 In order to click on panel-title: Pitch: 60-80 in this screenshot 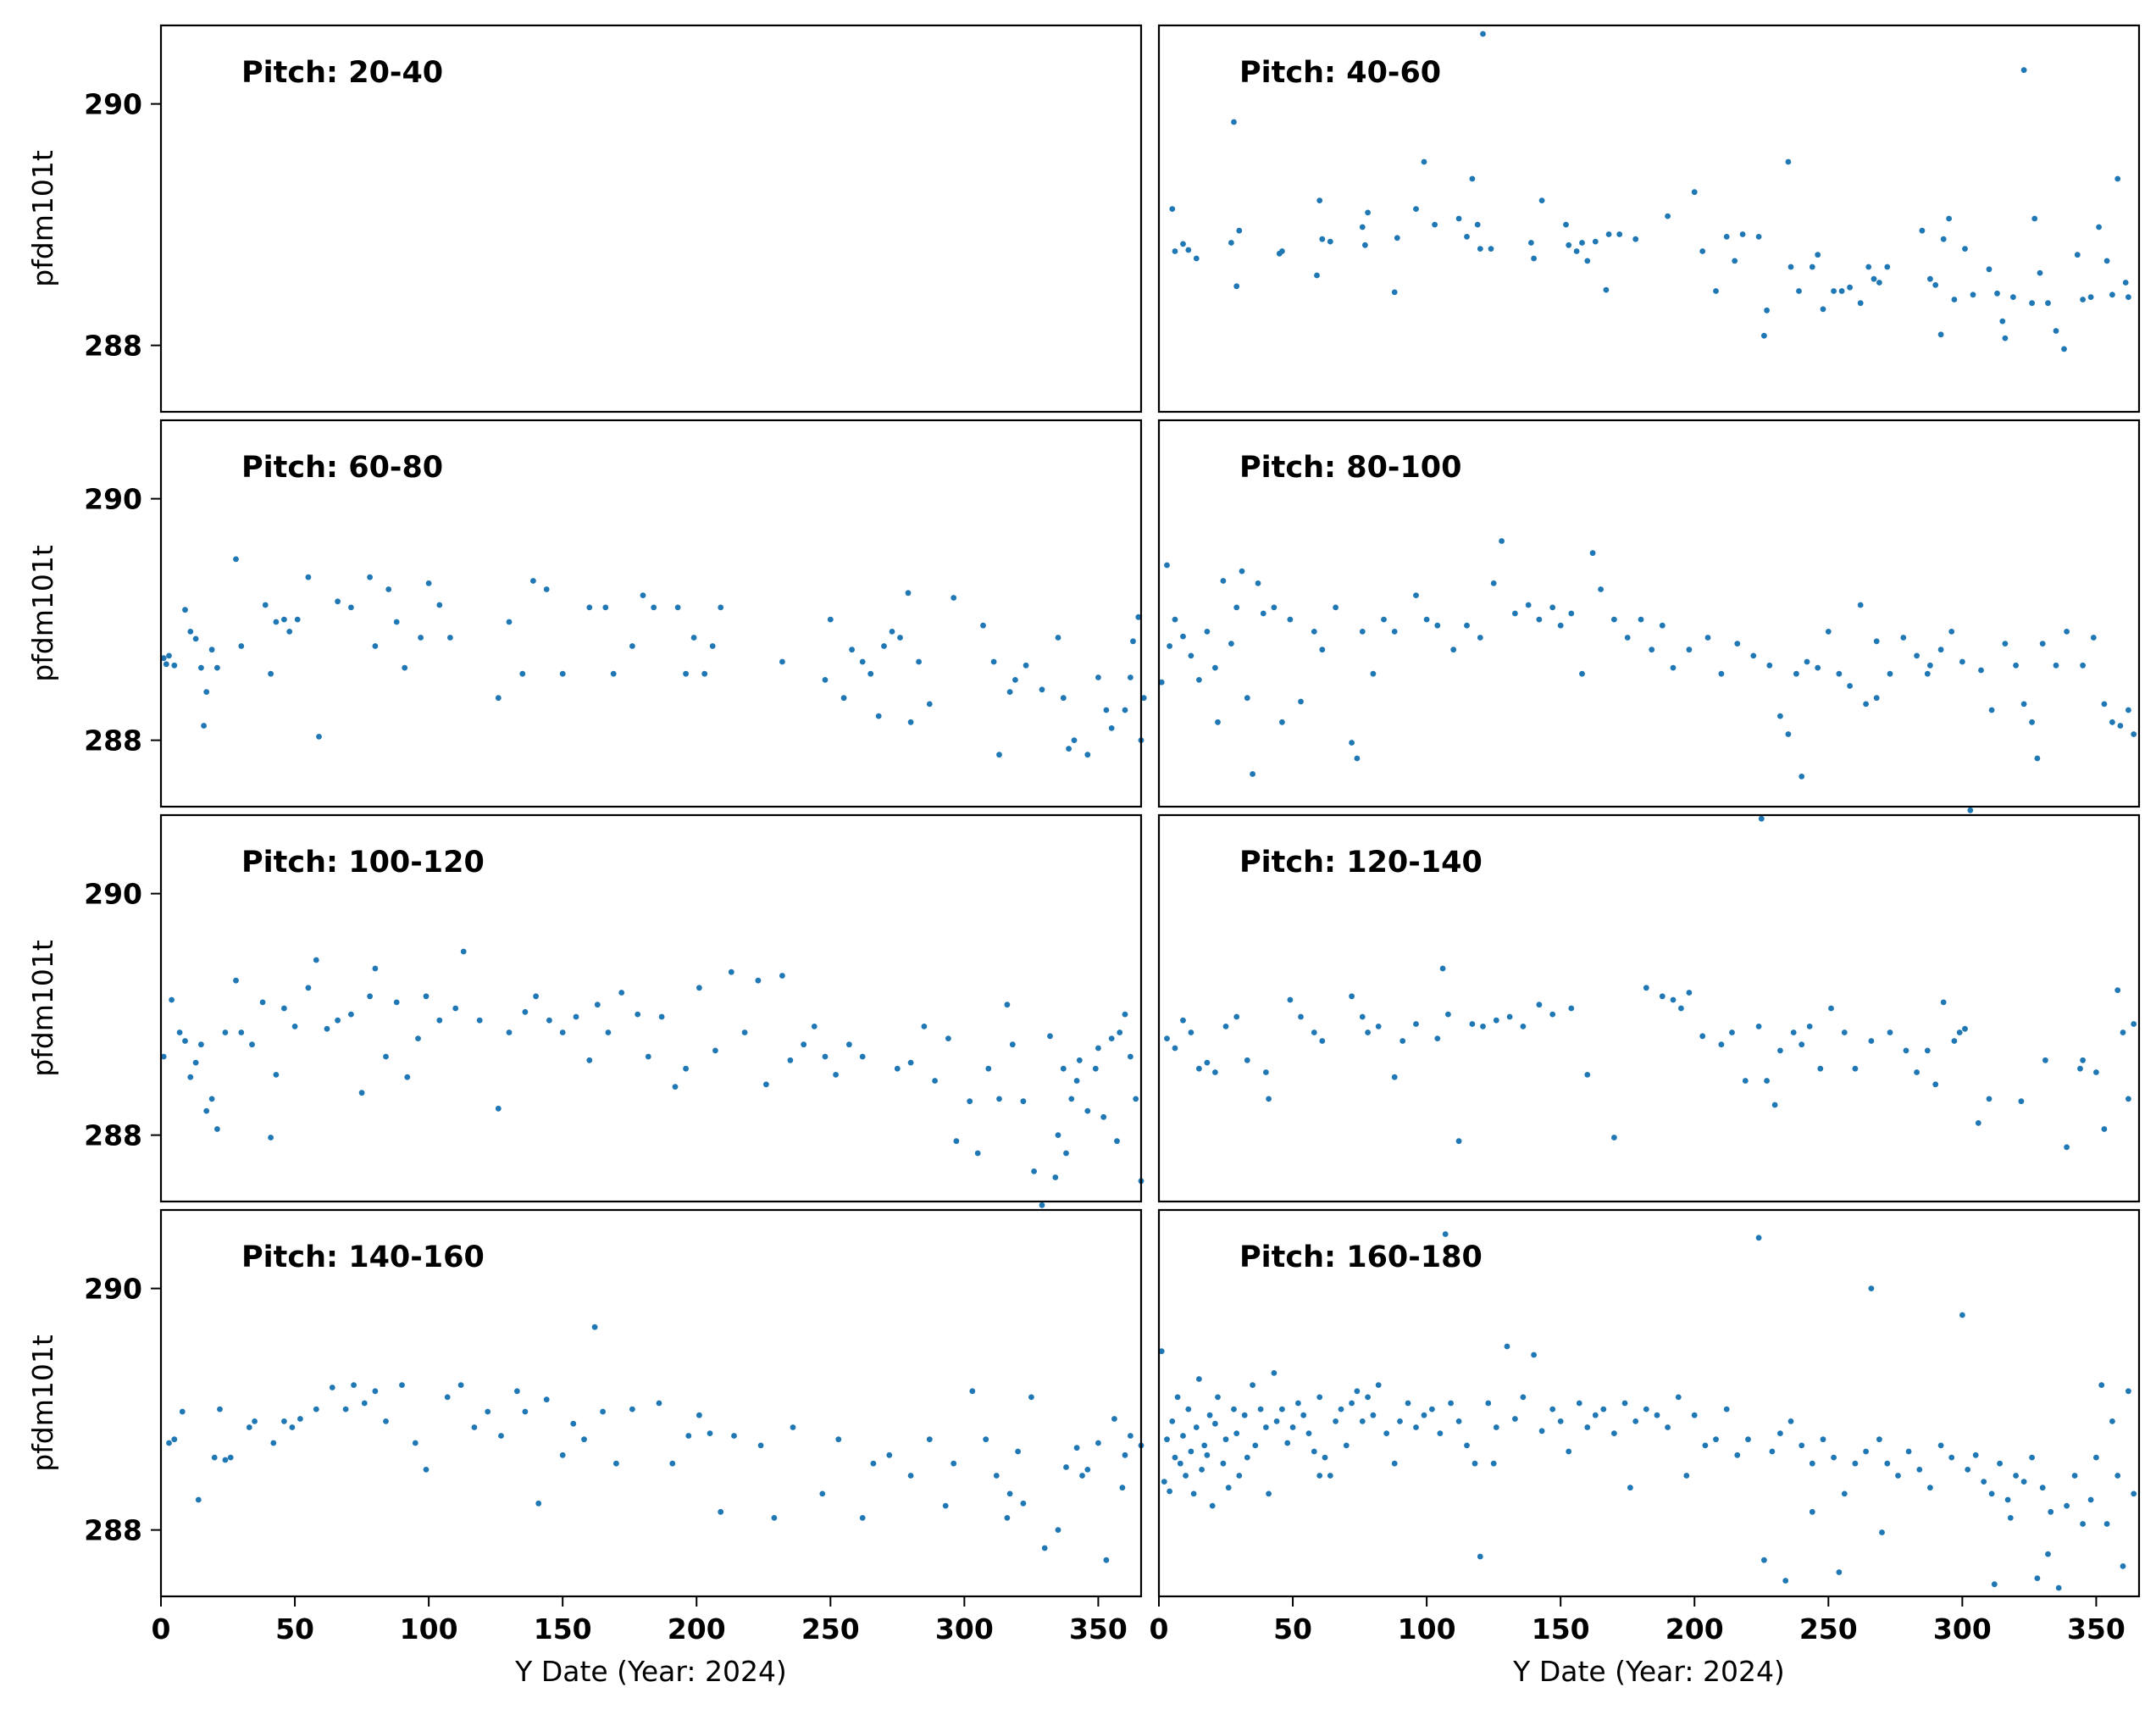, I will do `click(342, 468)`.